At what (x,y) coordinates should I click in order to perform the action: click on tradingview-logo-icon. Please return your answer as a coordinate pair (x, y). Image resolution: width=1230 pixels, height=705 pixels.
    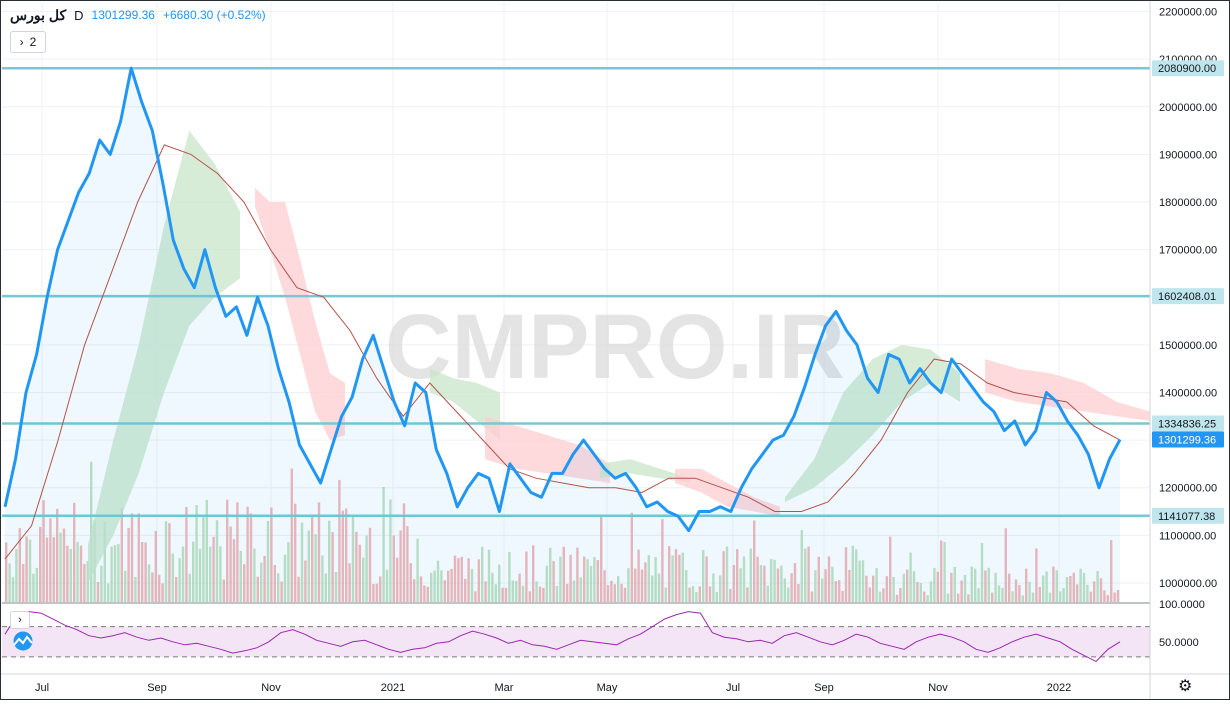
    Looking at the image, I should click on (23, 641).